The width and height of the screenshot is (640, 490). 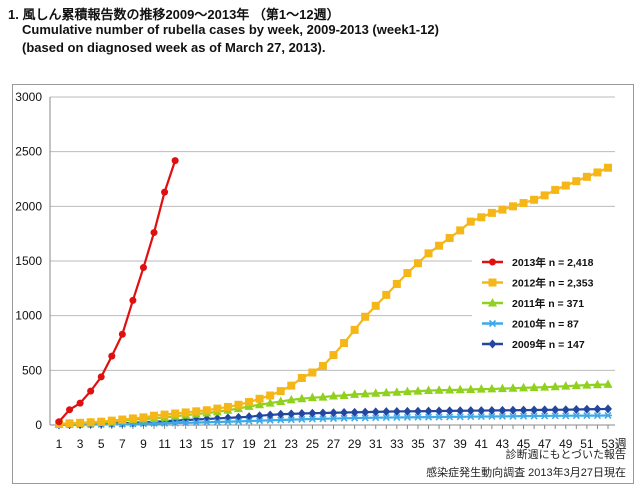 I want to click on x-tick-label: 33, so click(x=397, y=444).